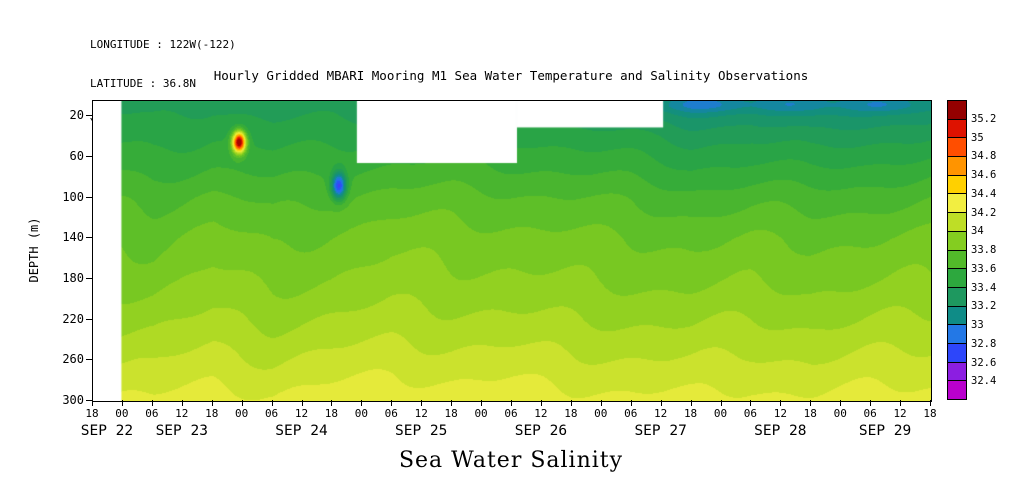 The image size is (1009, 504). Describe the element at coordinates (984, 381) in the screenshot. I see `colorbar-tick-label: 32.4` at that location.